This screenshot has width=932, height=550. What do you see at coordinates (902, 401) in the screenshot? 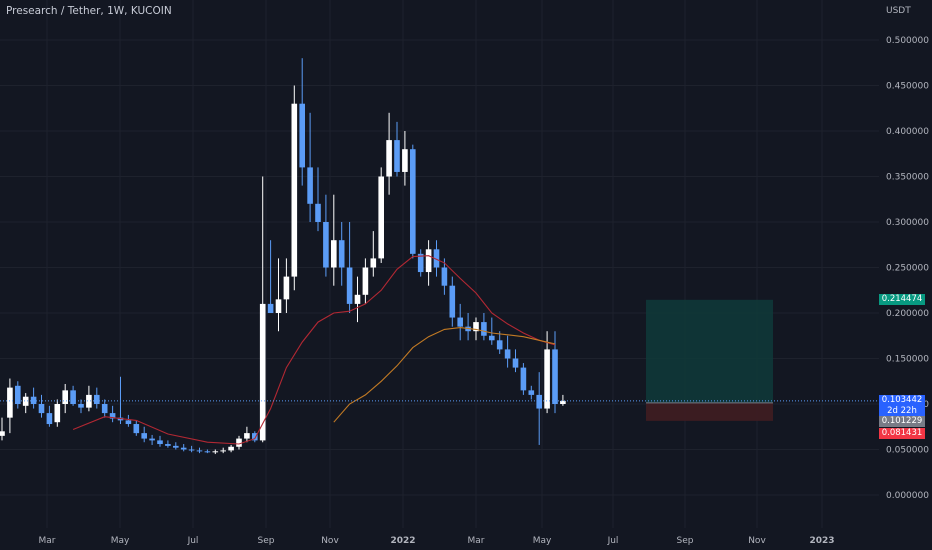
I see `current-price-tag: 0.103442` at bounding box center [902, 401].